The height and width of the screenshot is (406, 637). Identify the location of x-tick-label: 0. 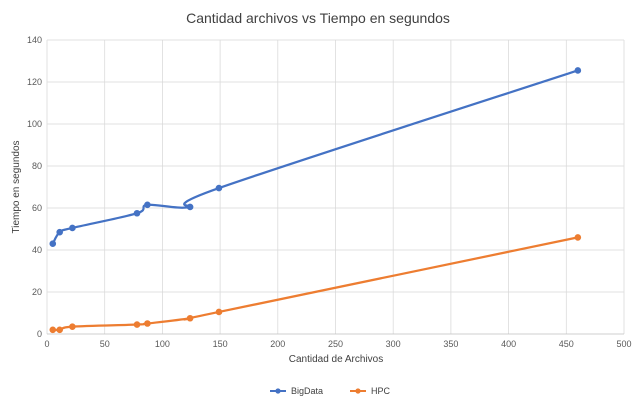
(46, 344).